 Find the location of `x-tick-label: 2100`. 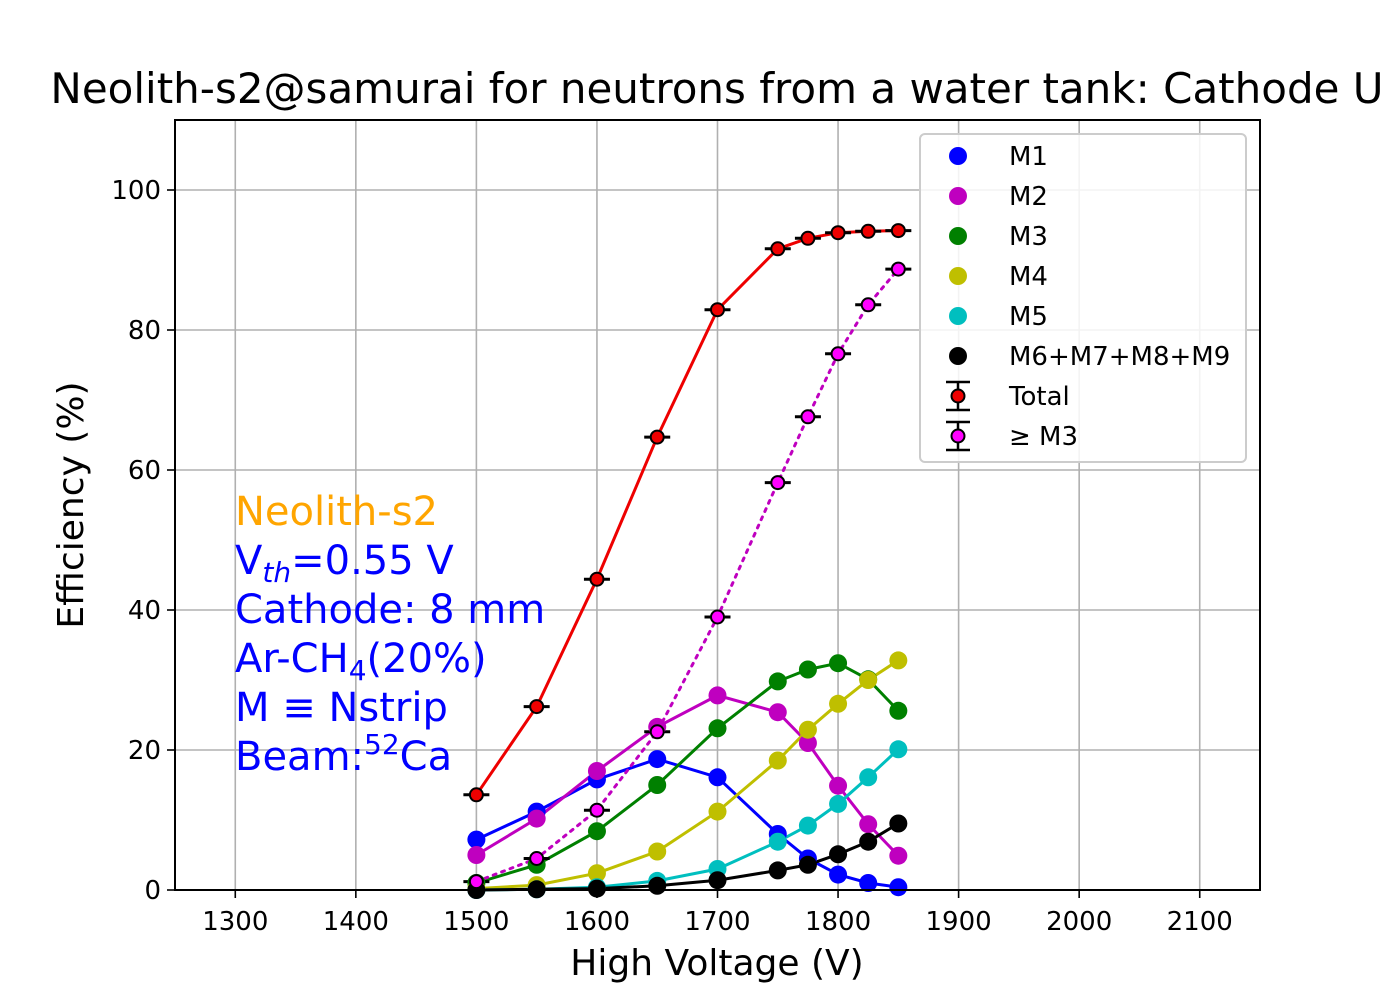

x-tick-label: 2100 is located at coordinates (1200, 922).